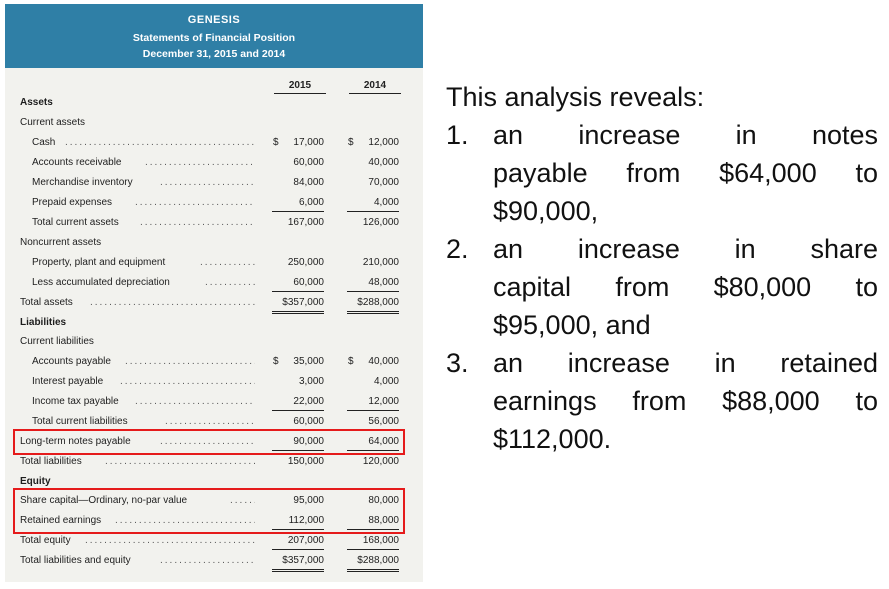 The image size is (889, 589). Describe the element at coordinates (373, 402) in the screenshot. I see `value-2014: 12,000` at that location.